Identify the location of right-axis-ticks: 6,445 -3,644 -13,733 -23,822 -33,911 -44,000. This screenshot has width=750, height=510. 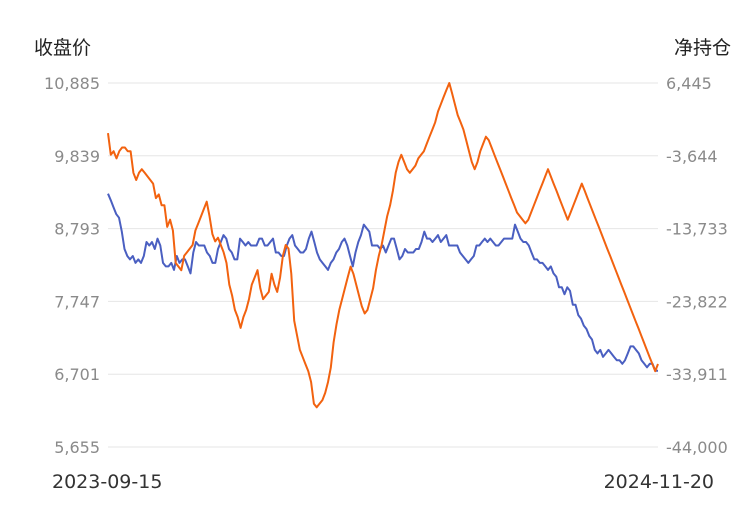
(697, 265).